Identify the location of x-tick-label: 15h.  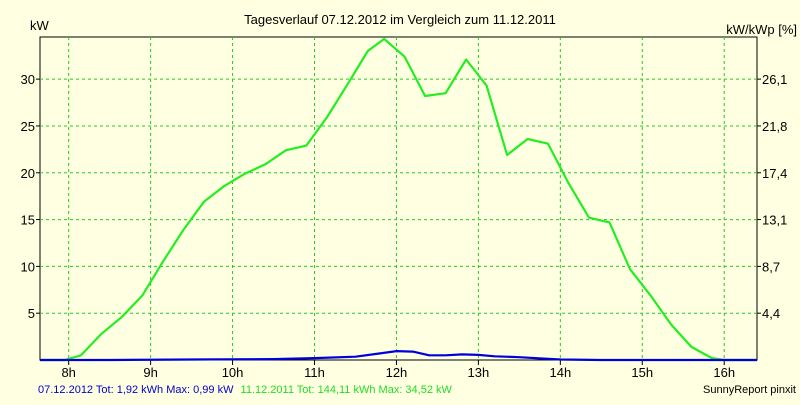
(642, 372).